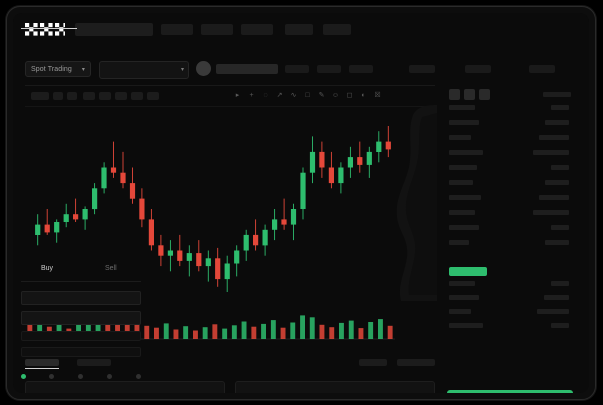  What do you see at coordinates (307, 95) in the screenshot?
I see `shapes-icon: □` at bounding box center [307, 95].